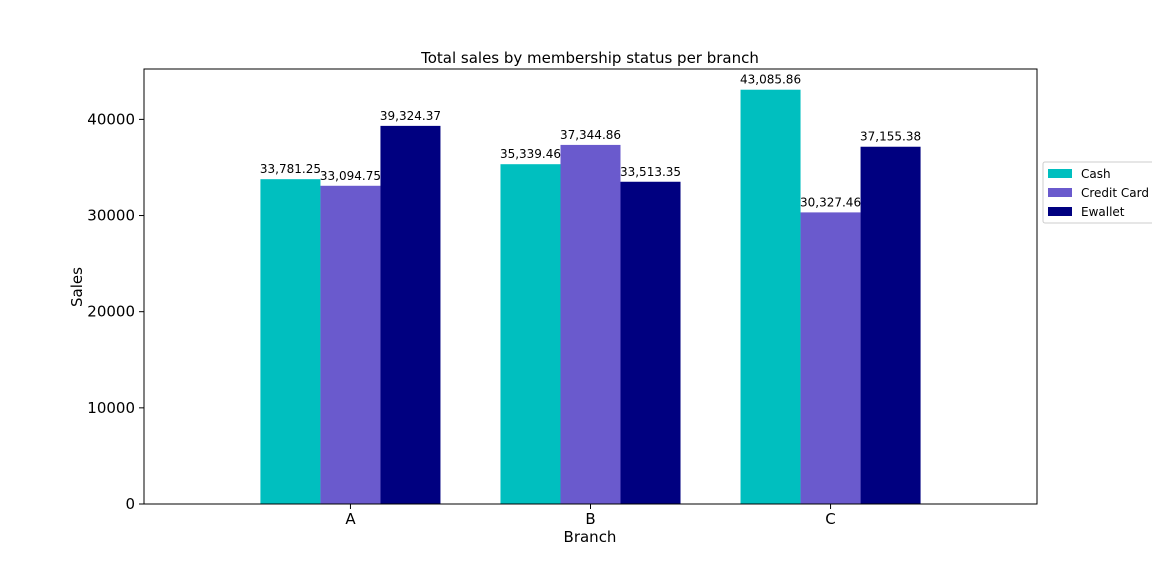 Image resolution: width=1152 pixels, height=576 pixels. I want to click on y-tick-label: 20000, so click(111, 312).